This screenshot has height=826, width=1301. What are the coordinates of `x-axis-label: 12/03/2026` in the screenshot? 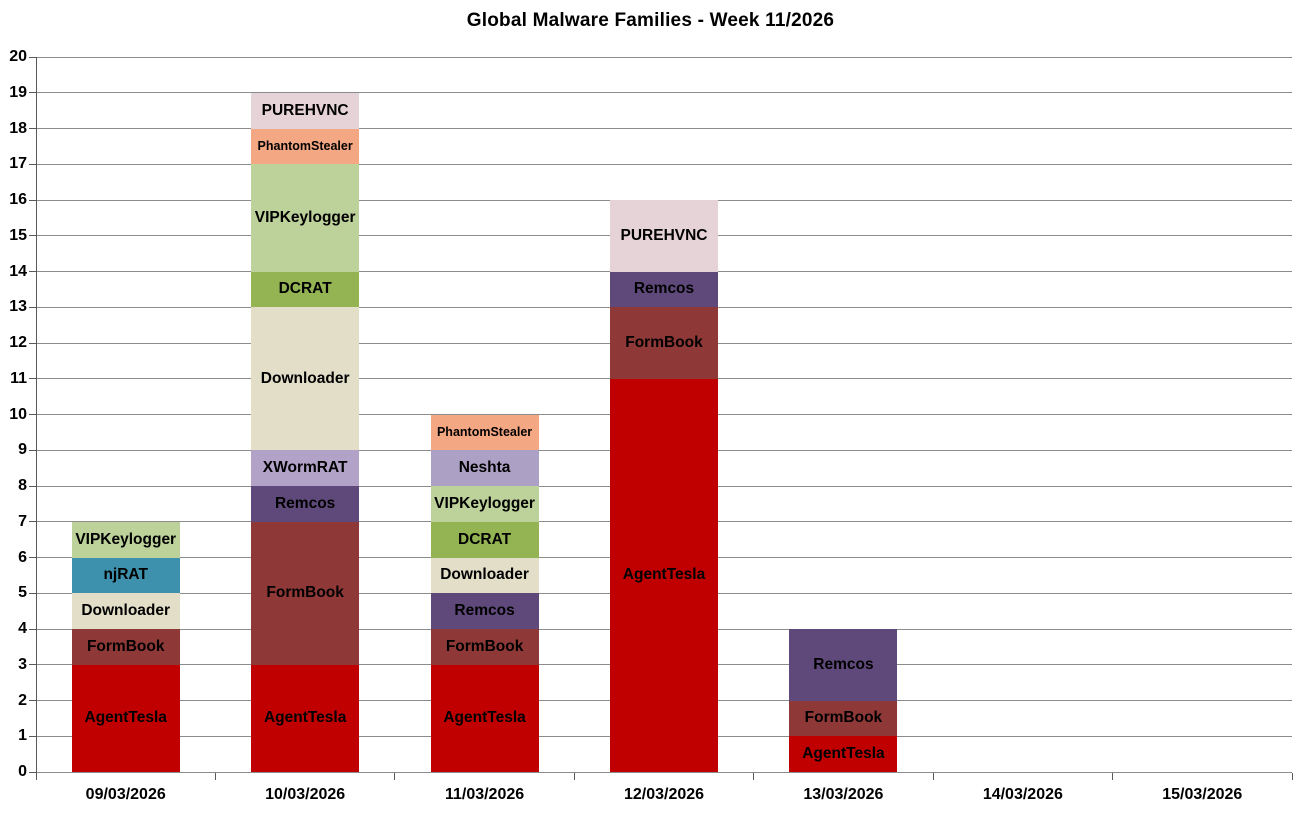 It's located at (664, 794).